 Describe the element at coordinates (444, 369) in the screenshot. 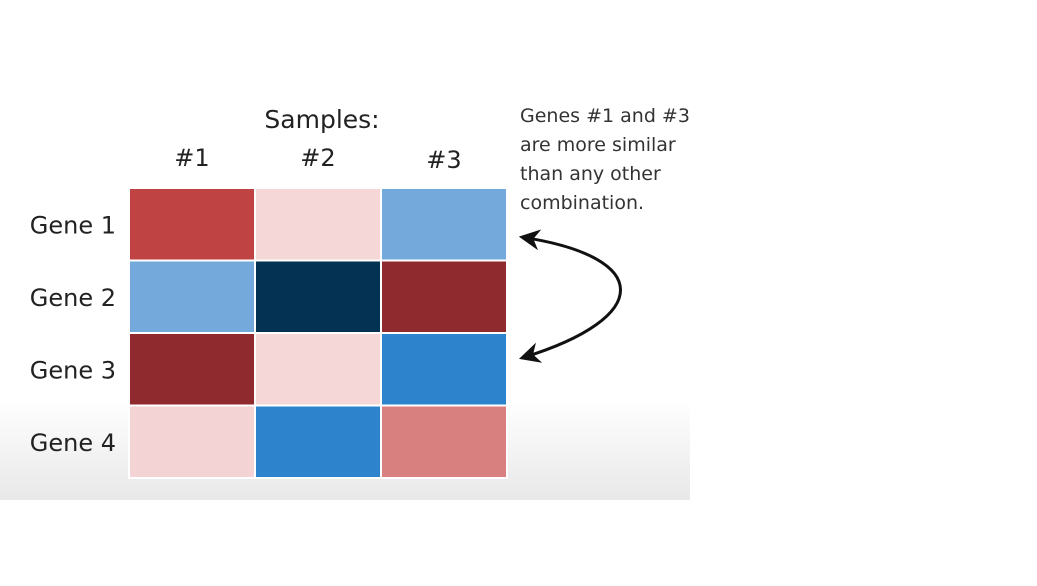

I see `heatmap-cell-gene3-sample3` at that location.